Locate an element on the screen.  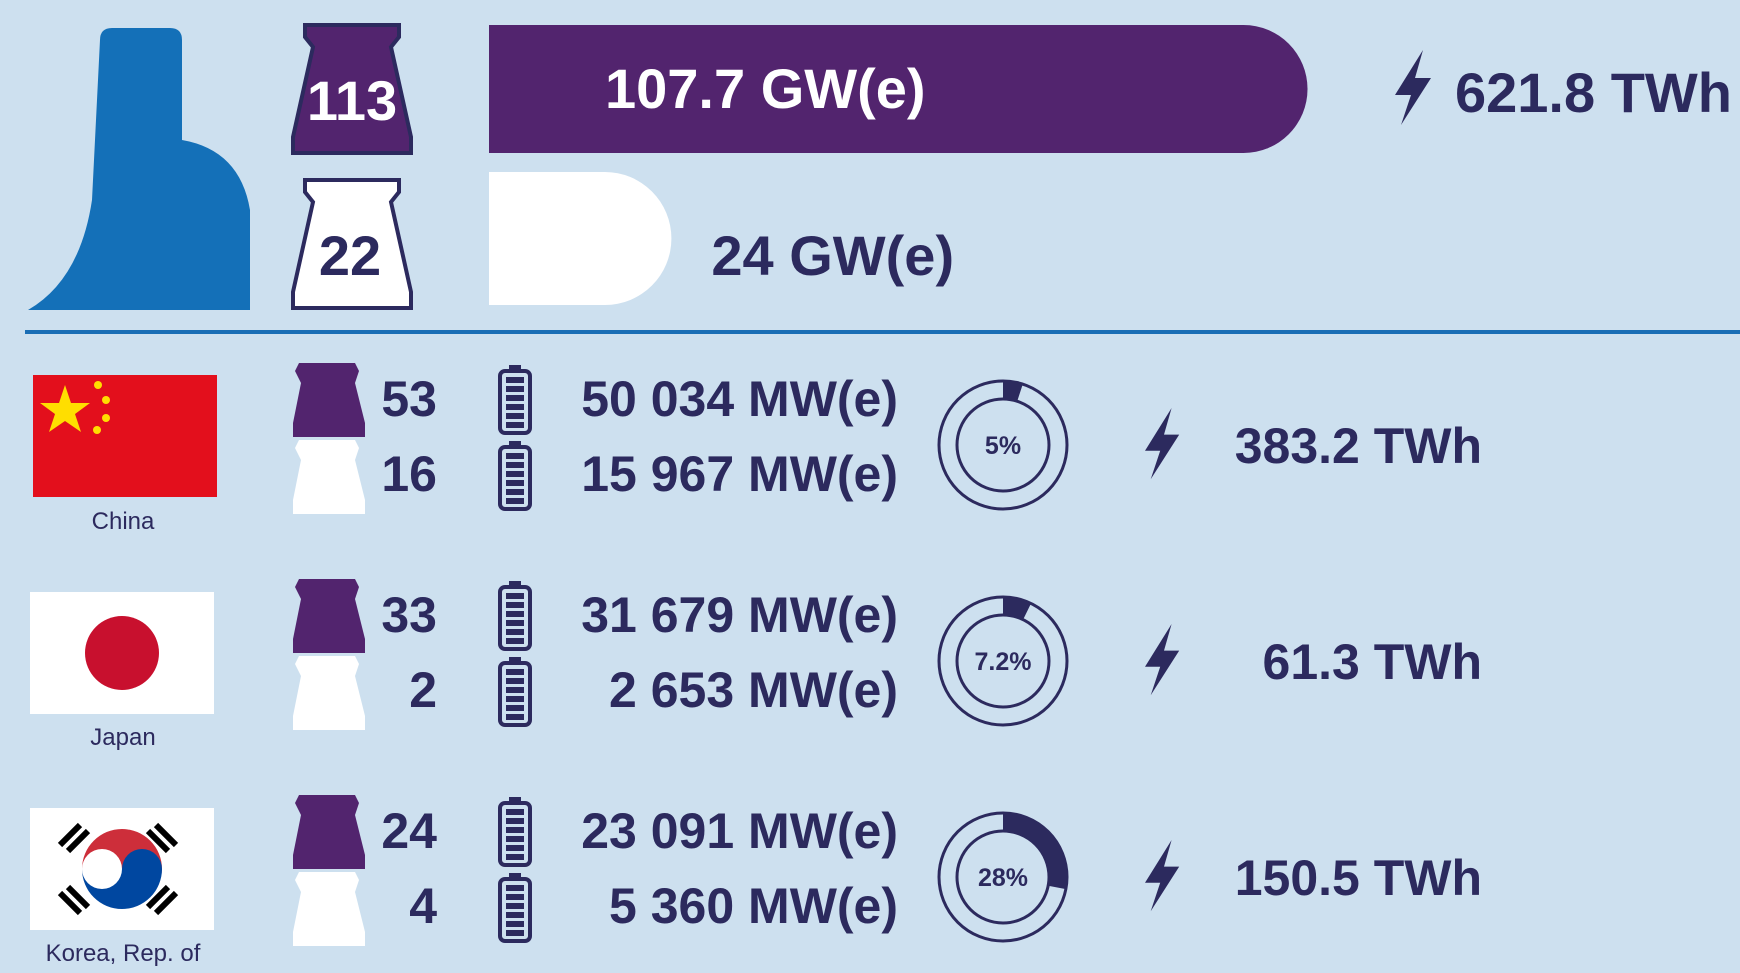
reactor-count: 16 is located at coordinates (409, 474).